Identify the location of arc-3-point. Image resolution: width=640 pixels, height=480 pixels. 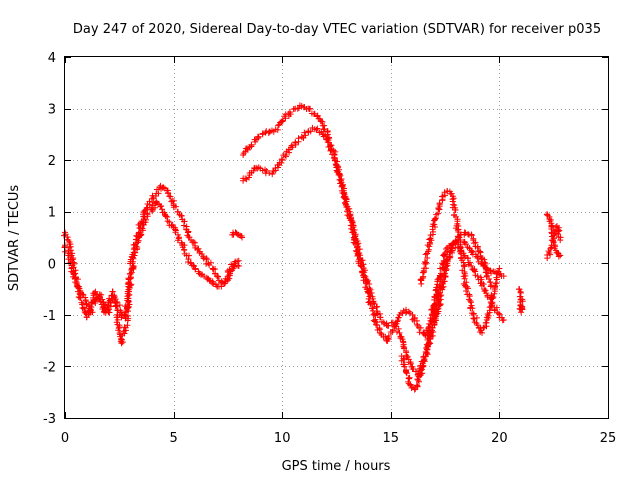
(241, 235).